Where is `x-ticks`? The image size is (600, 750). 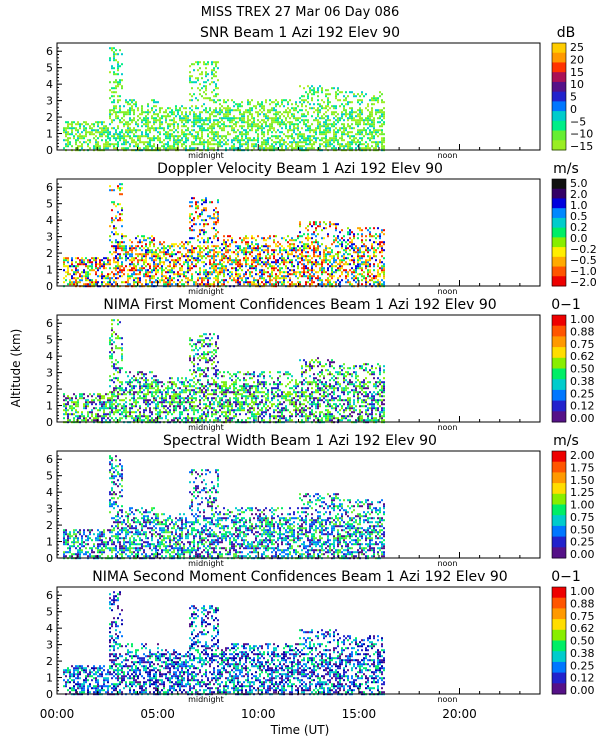 x-ticks is located at coordinates (298, 147).